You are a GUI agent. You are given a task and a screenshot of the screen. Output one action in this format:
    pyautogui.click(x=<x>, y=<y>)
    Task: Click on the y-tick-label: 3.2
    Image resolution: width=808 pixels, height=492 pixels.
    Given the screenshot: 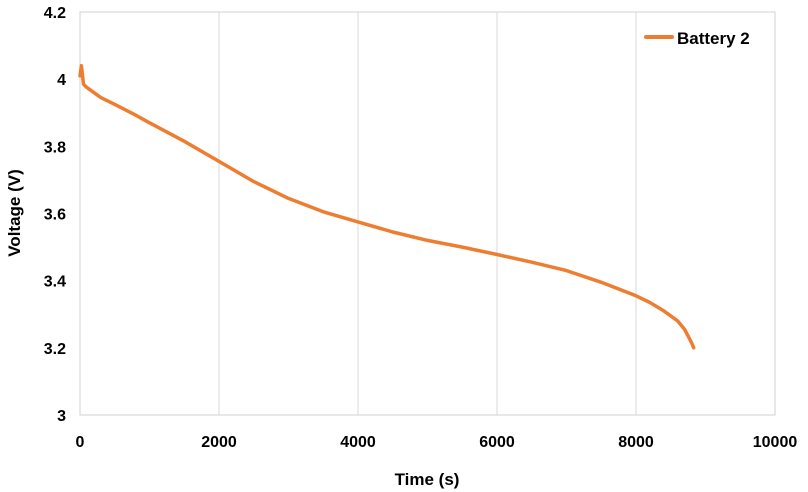 What is the action you would take?
    pyautogui.click(x=55, y=349)
    